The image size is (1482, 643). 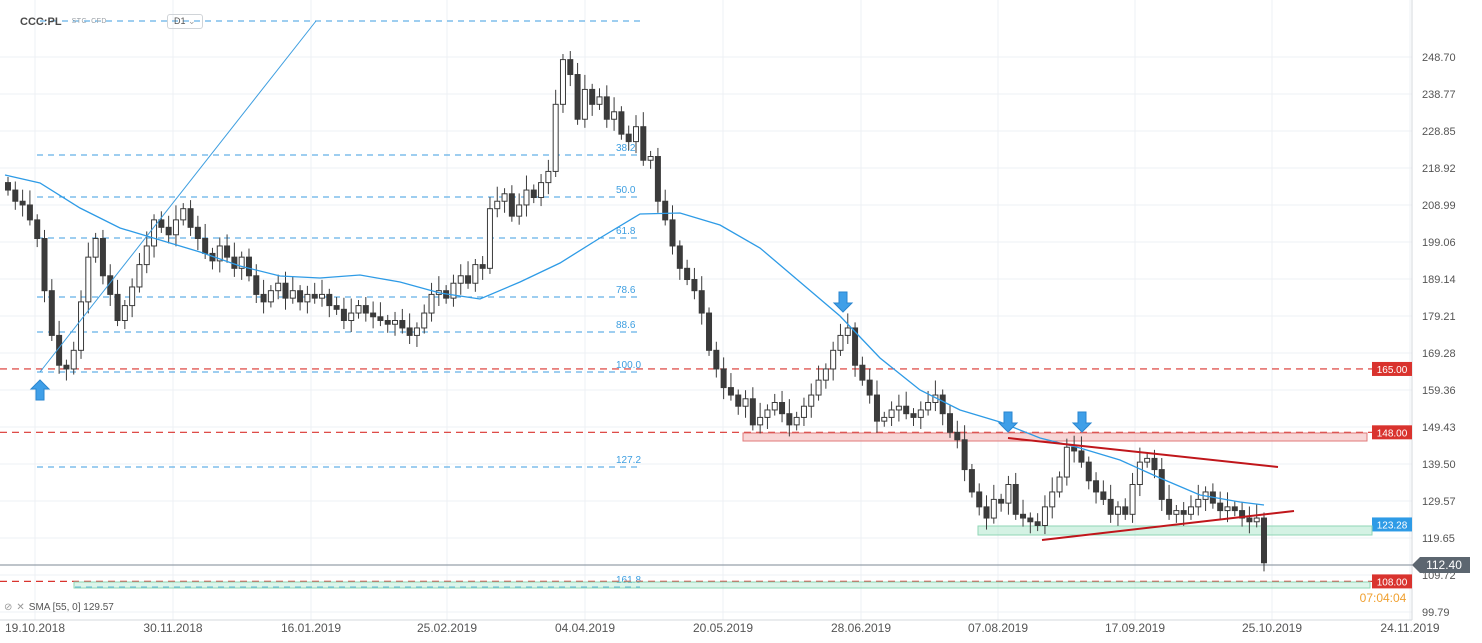 I want to click on y-tick-label: 218.92, so click(x=1439, y=169).